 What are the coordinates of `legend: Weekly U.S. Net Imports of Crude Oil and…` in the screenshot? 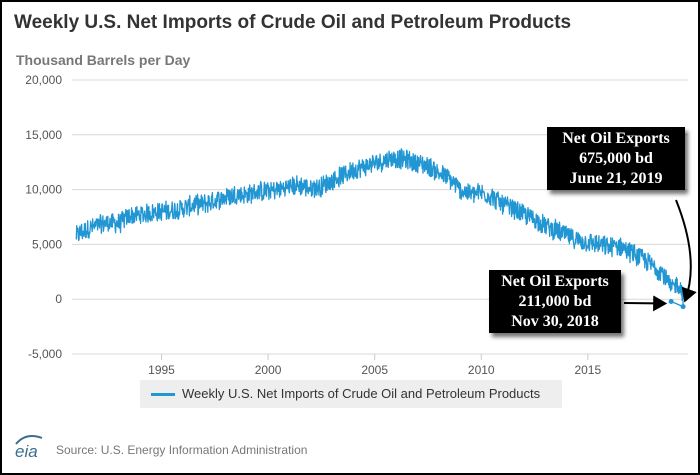 It's located at (351, 394).